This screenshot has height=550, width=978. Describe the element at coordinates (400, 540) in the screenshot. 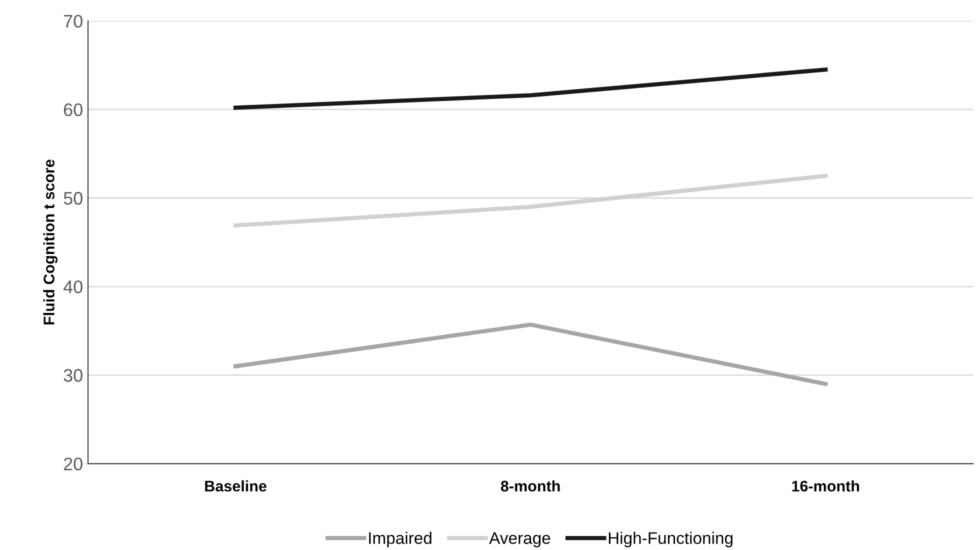

I see `legend-label: Impaired` at that location.